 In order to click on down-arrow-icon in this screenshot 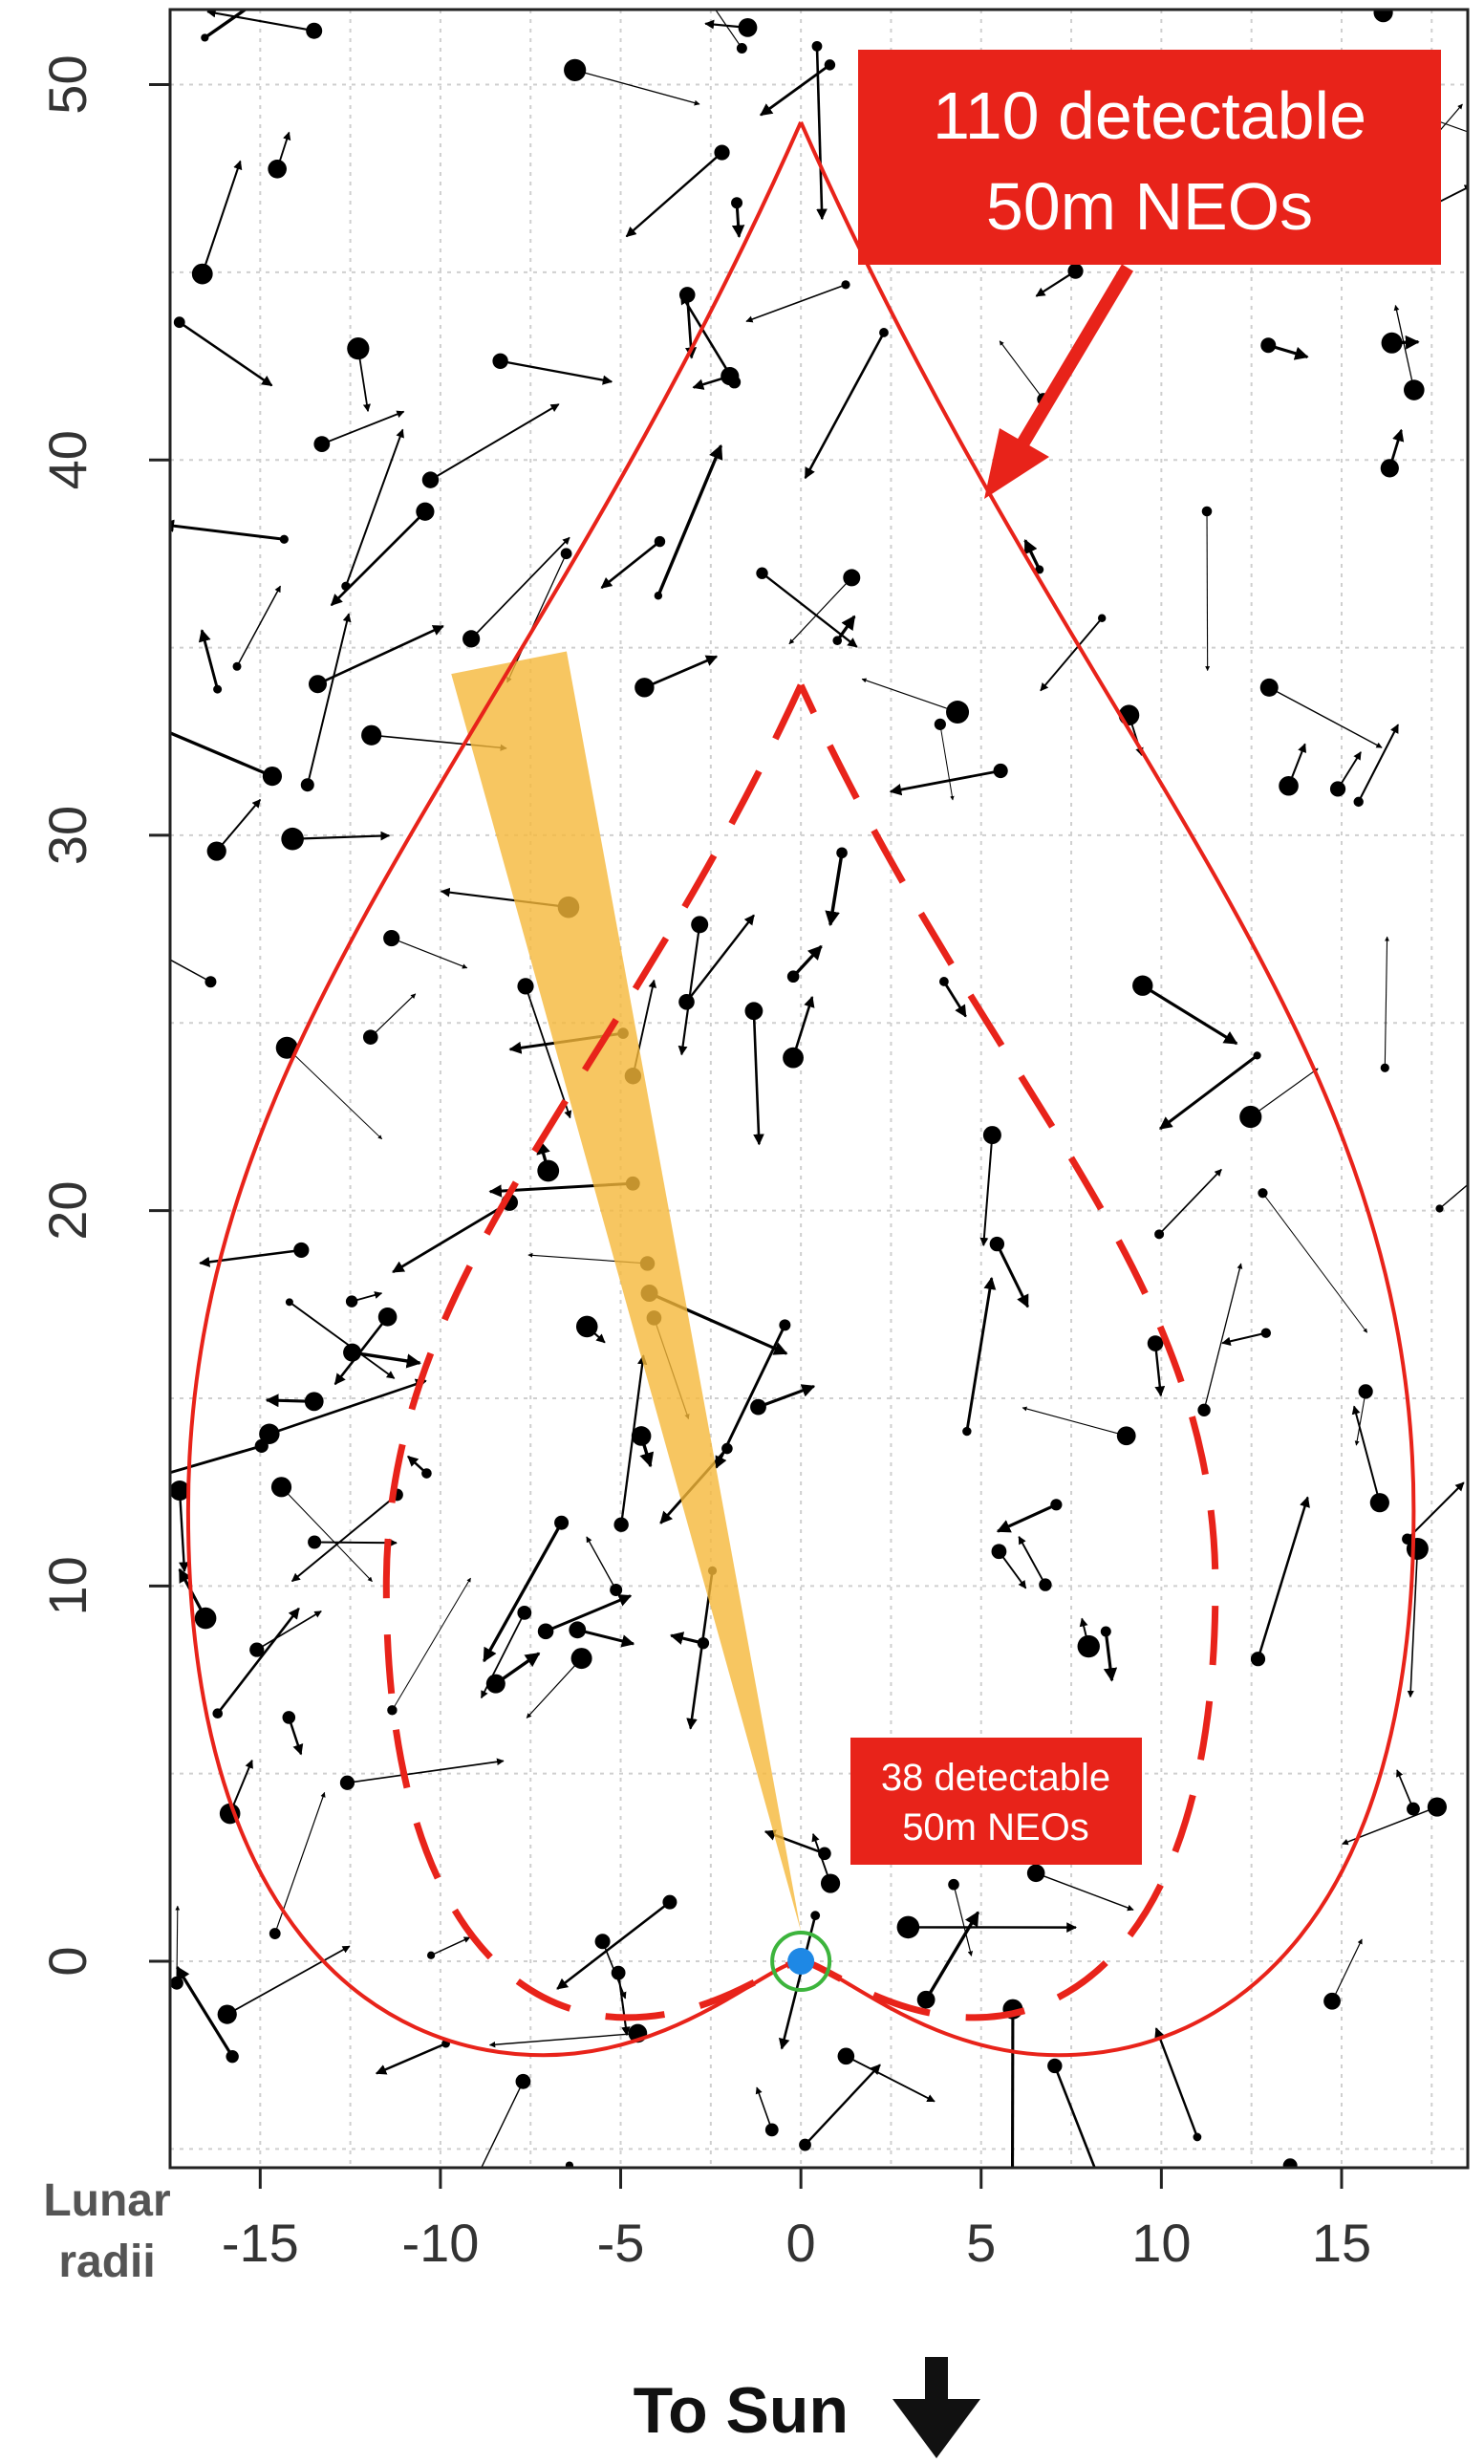, I will do `click(937, 2382)`.